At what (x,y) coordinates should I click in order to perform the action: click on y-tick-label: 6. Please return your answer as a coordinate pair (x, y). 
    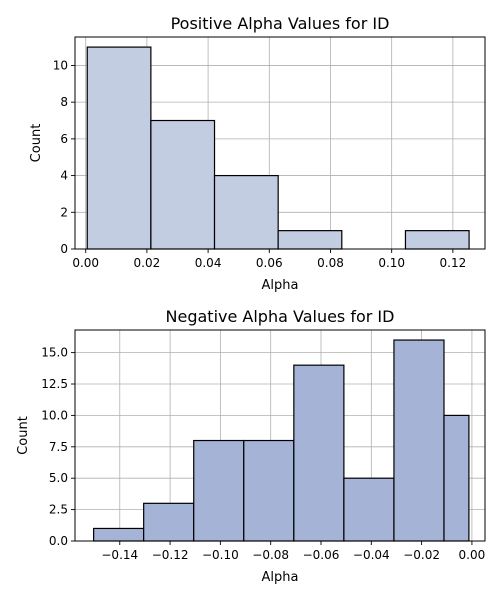
    Looking at the image, I should click on (64, 139).